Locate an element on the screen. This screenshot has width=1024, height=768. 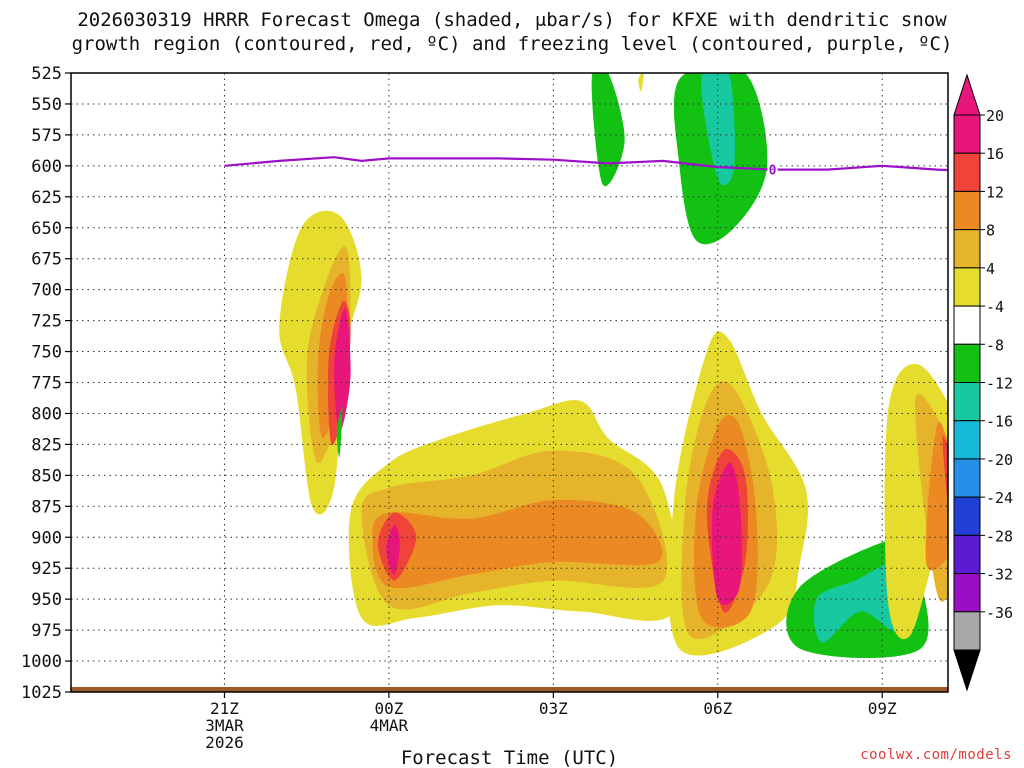
y-tick-label-625: 625 is located at coordinates (46, 198).